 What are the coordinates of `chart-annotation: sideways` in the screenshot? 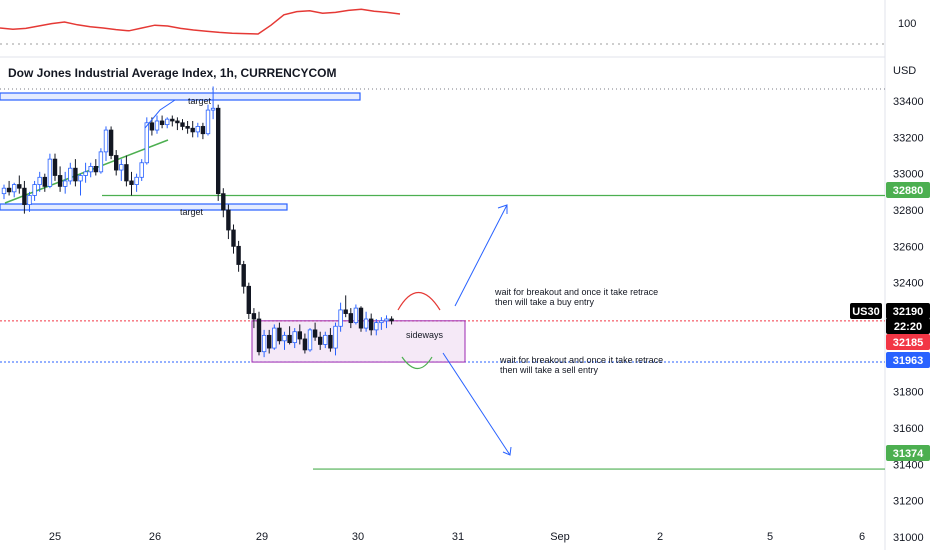 It's located at (425, 335).